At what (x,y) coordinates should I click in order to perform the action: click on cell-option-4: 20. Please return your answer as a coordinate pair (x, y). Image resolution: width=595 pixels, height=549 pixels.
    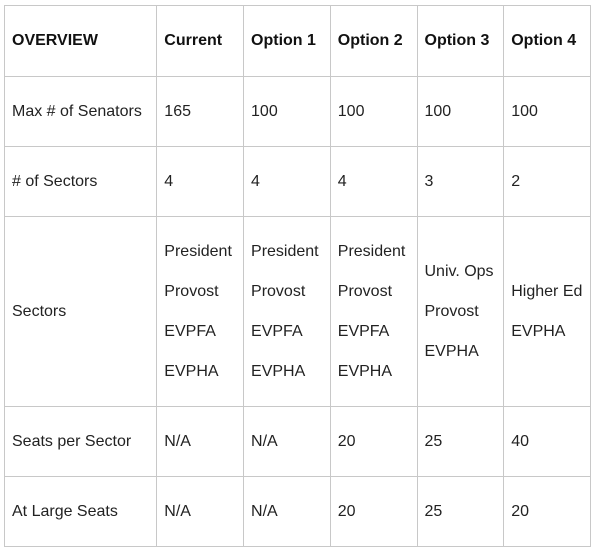
    Looking at the image, I should click on (547, 511).